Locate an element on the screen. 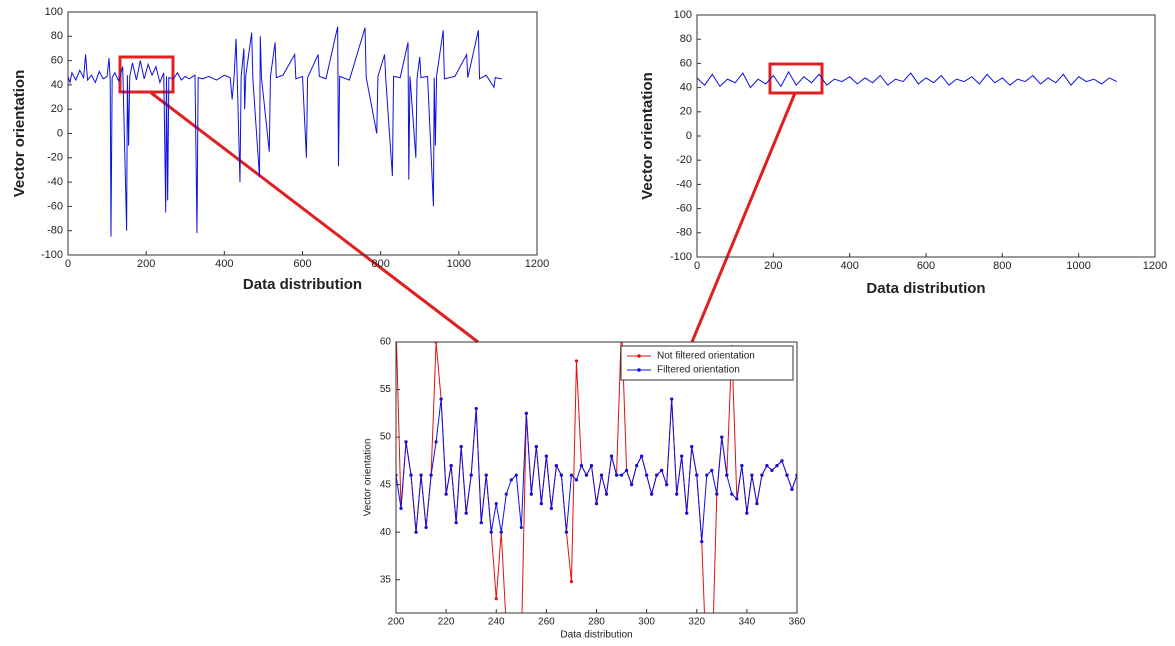 This screenshot has width=1175, height=646. x-tick-label: 320 is located at coordinates (696, 622).